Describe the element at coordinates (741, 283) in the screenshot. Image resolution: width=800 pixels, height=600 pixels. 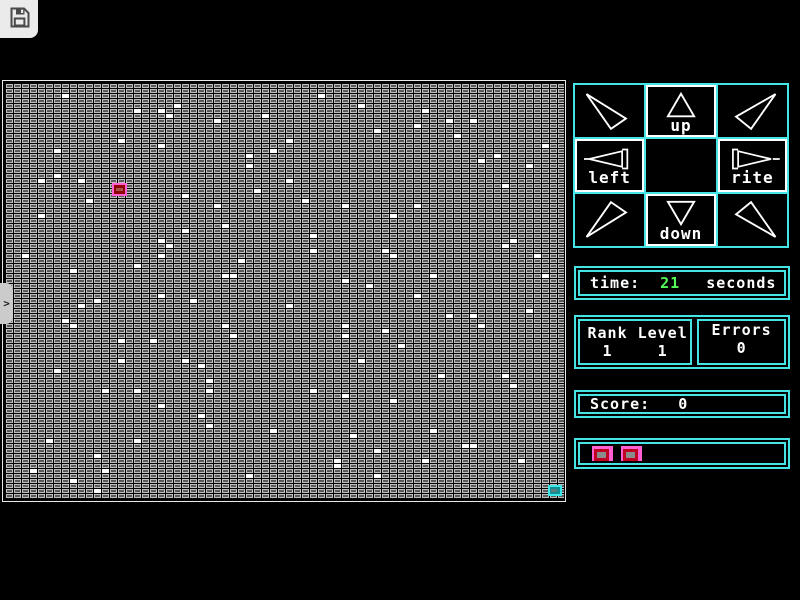
I see `time-unit: seconds` at that location.